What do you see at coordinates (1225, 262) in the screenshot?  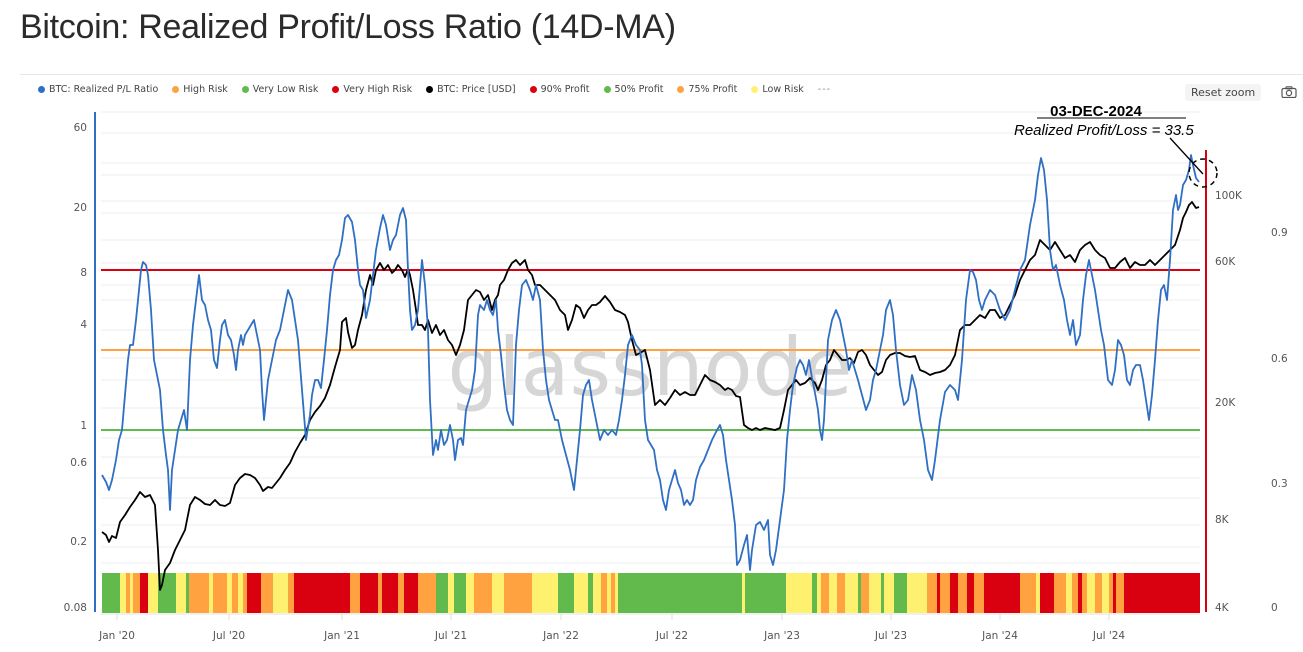 I see `svg-text: 60K` at bounding box center [1225, 262].